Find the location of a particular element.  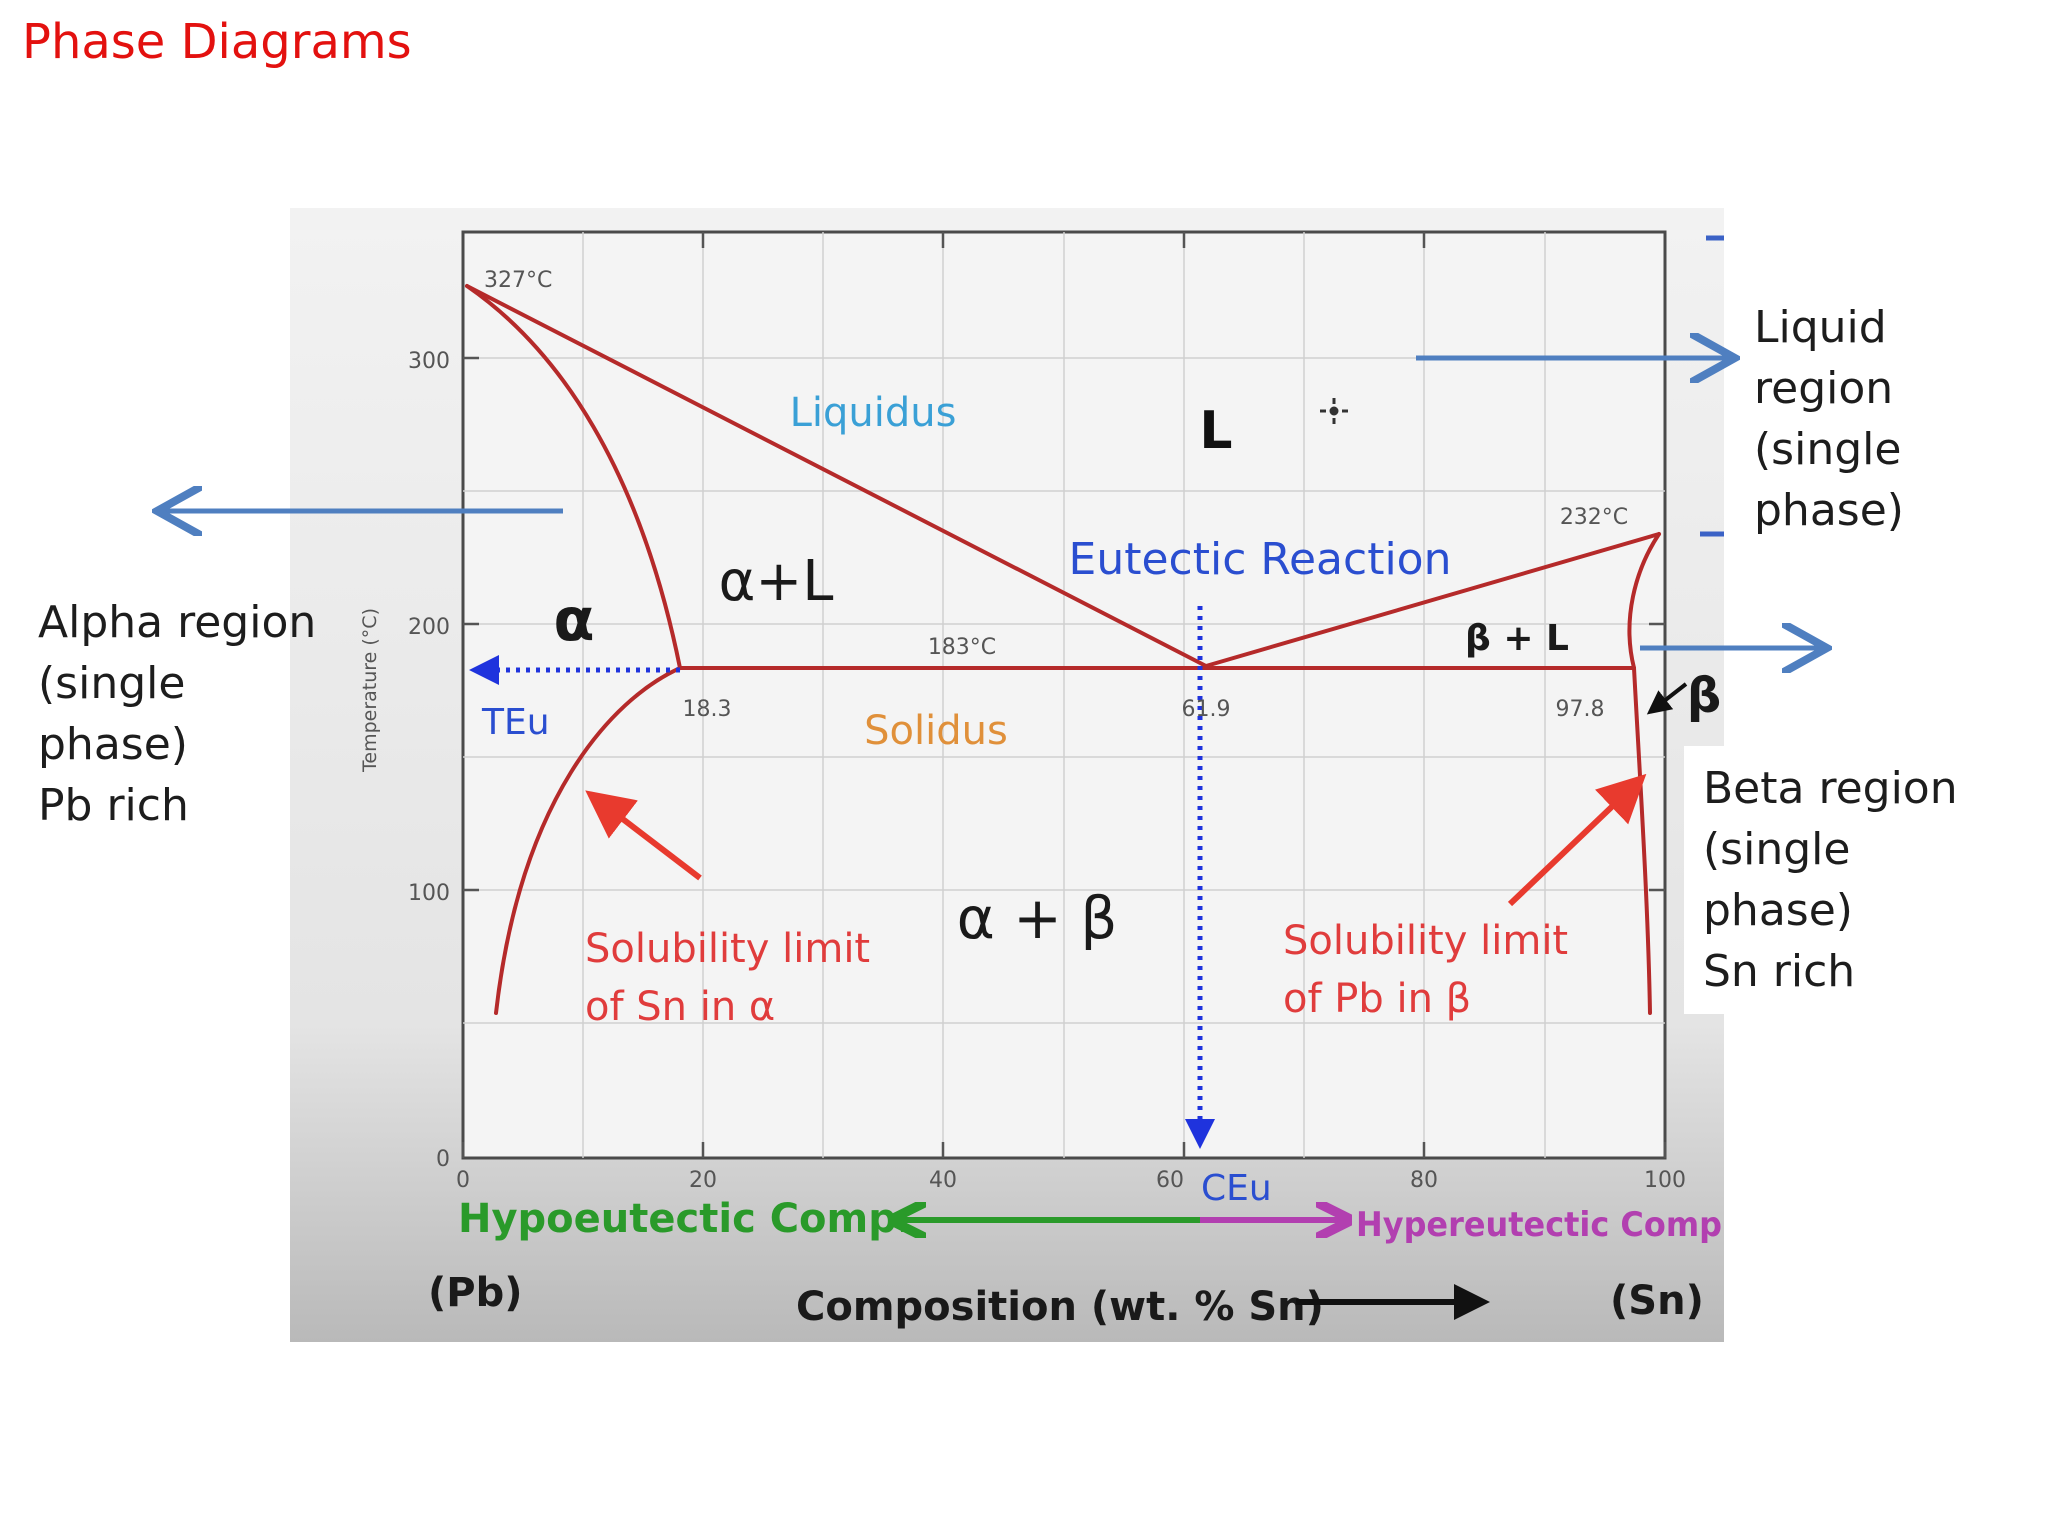

x-tick-label: 40 is located at coordinates (943, 1180).